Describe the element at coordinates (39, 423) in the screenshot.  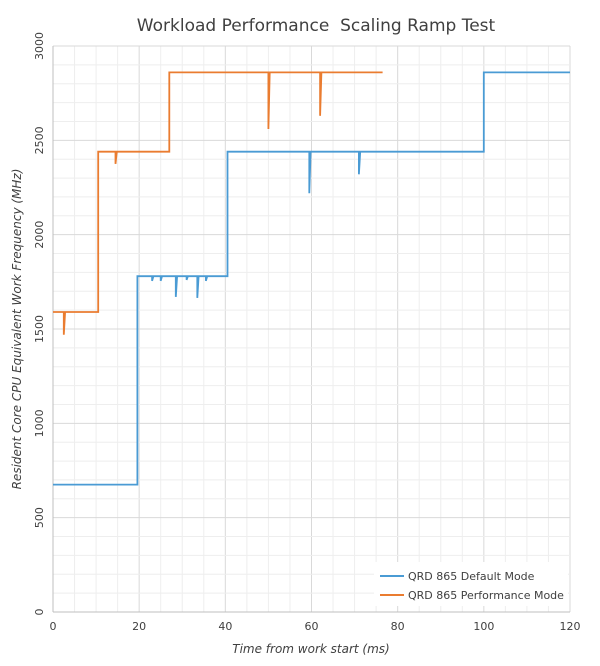
I see `y-tick-label: 1000` at that location.